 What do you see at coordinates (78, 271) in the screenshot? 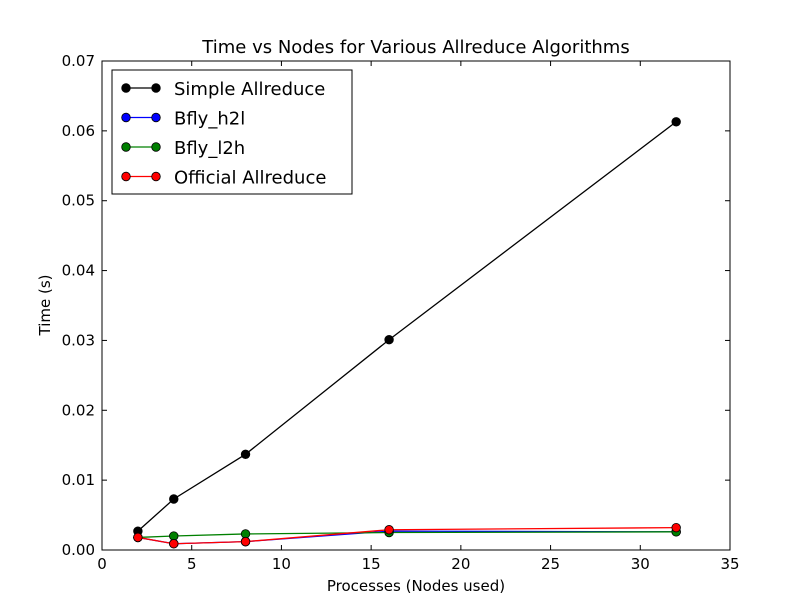
I see `y-tick-label: 0.04` at bounding box center [78, 271].